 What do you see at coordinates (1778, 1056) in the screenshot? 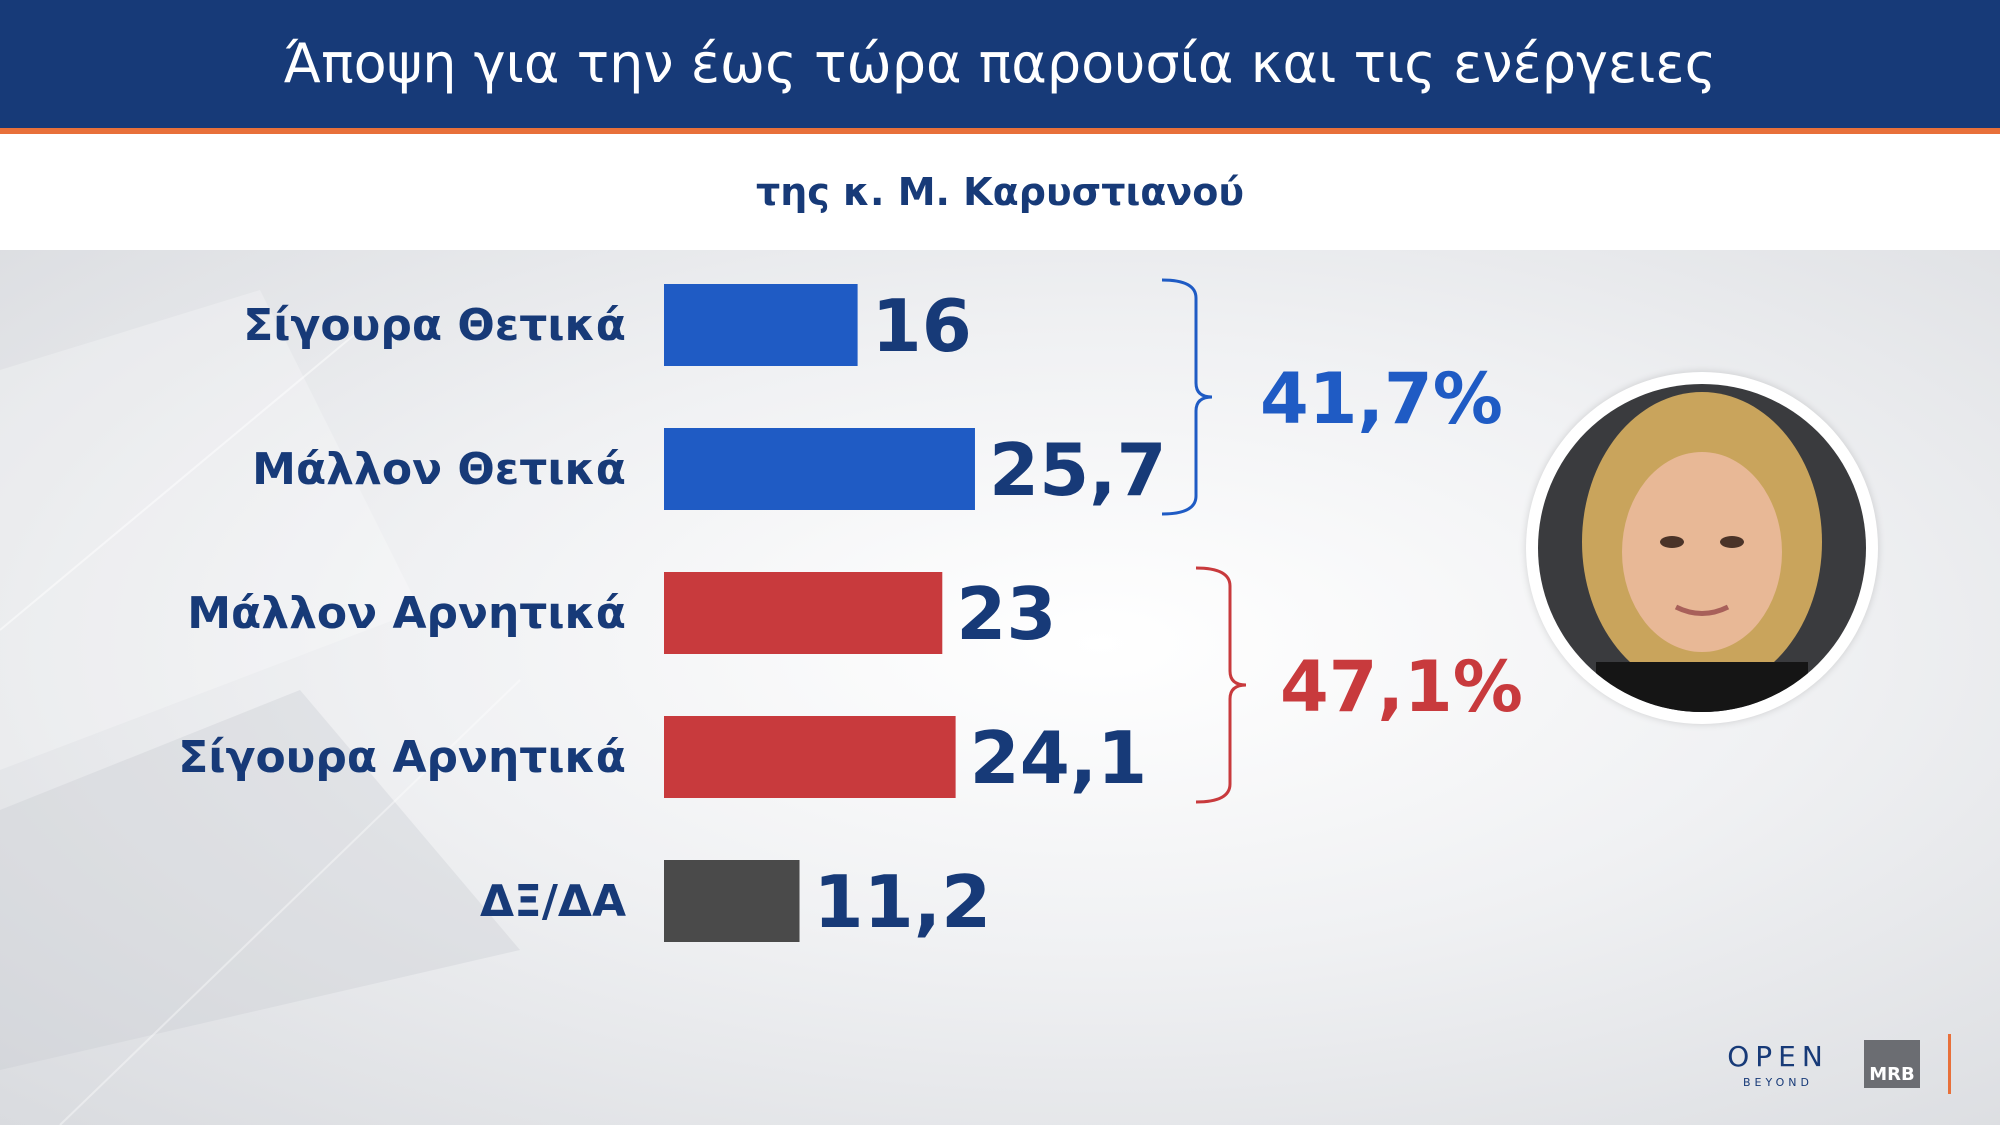
I see `open-logo: OPEN` at bounding box center [1778, 1056].